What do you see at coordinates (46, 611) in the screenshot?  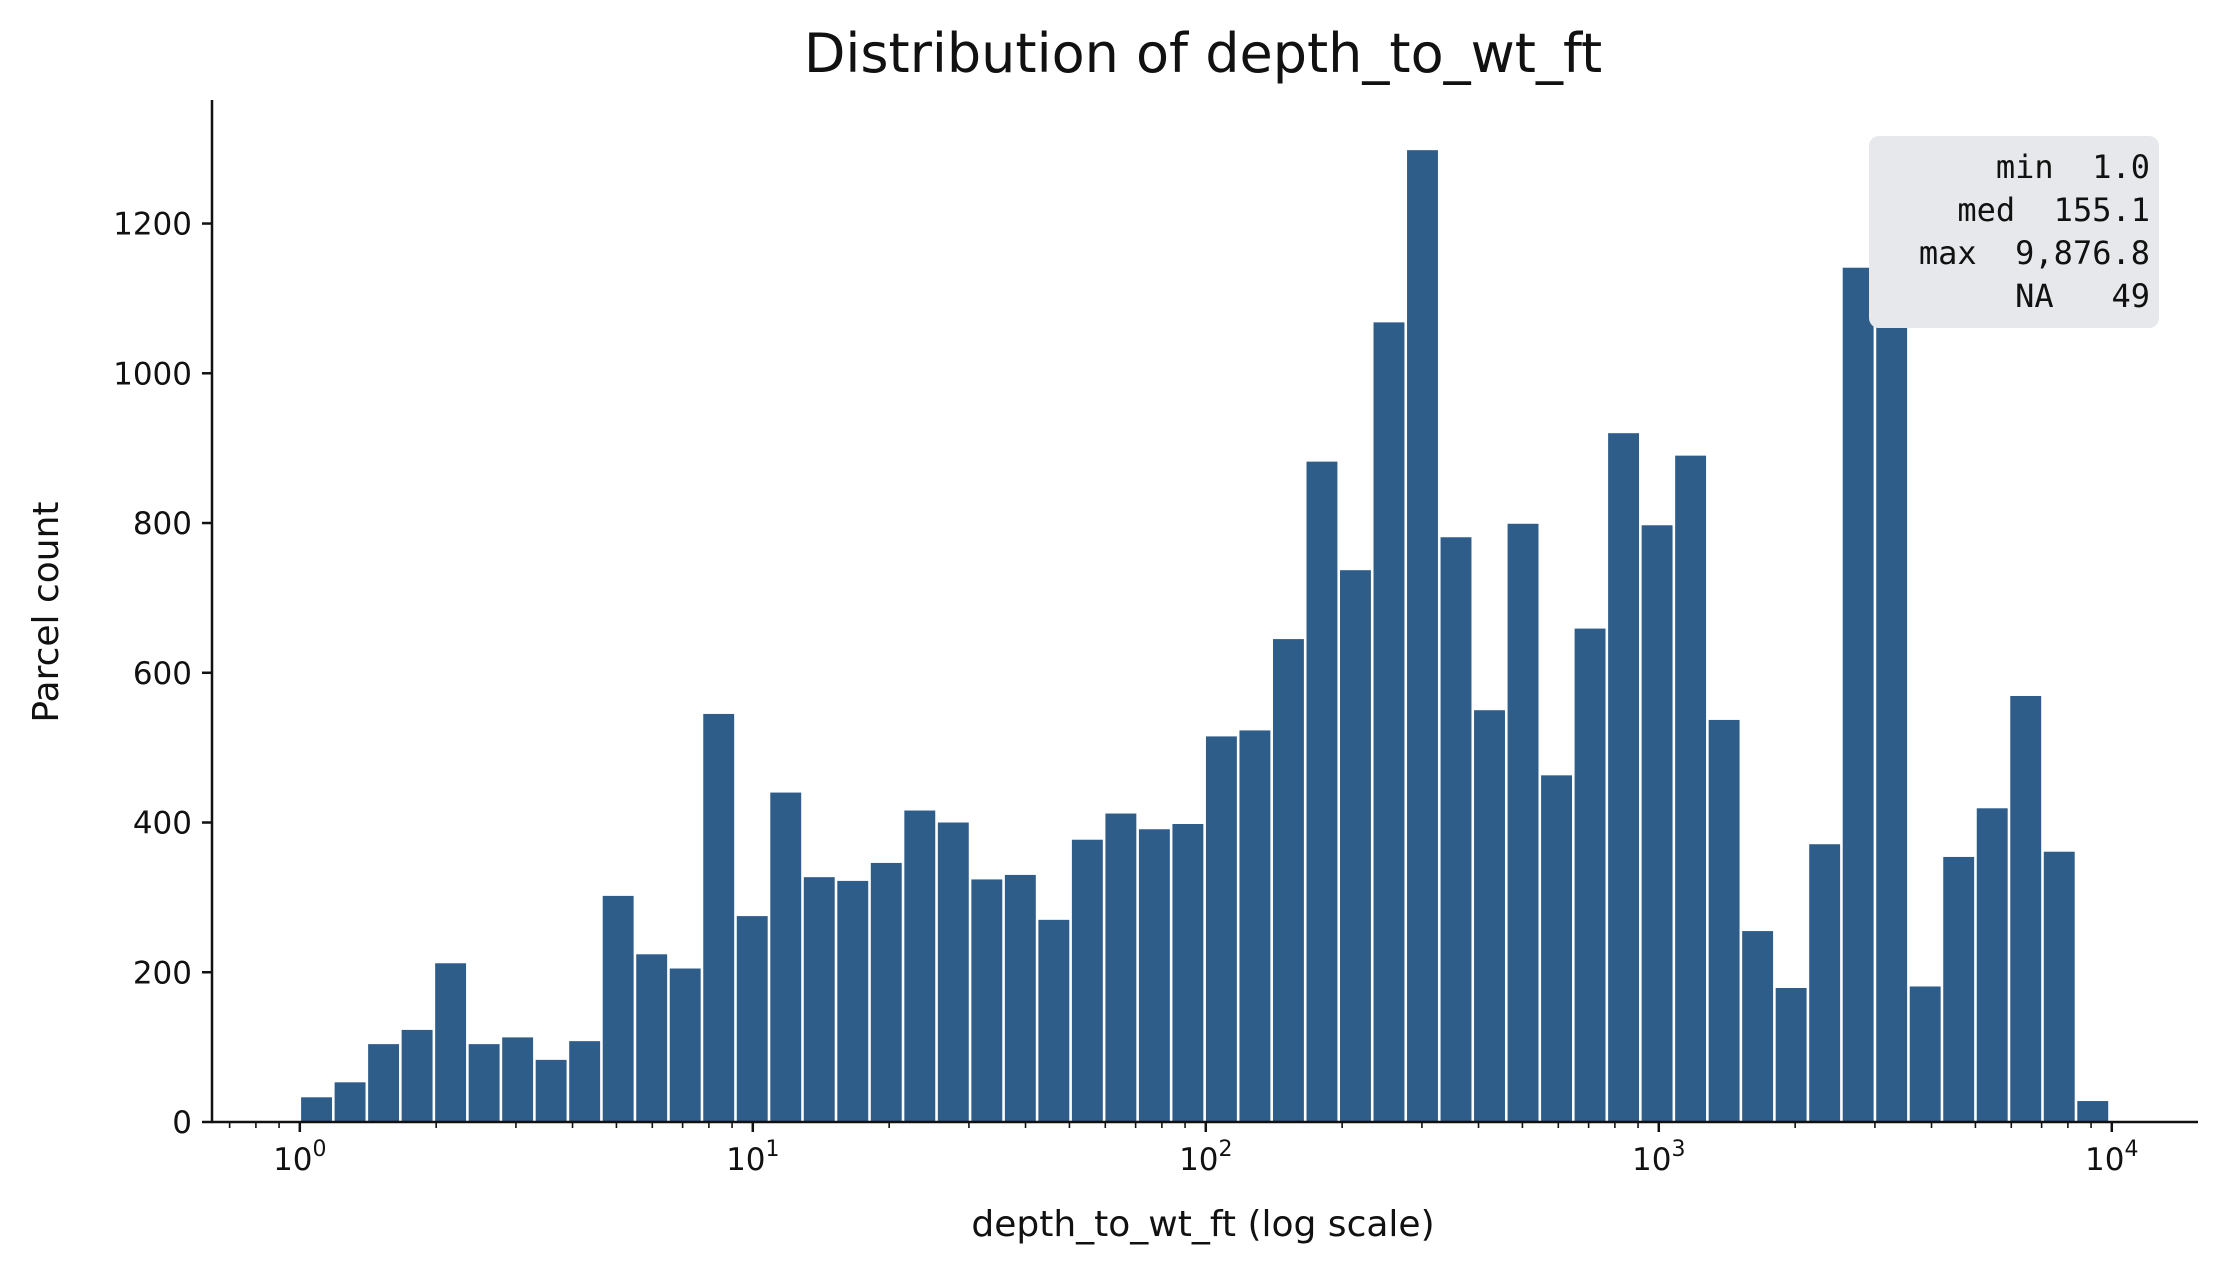 I see `y-axis-label: Parcel count` at bounding box center [46, 611].